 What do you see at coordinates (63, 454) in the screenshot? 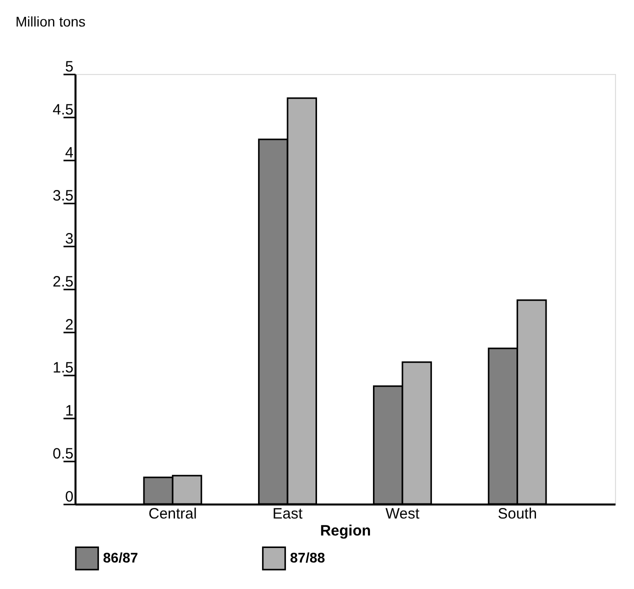
I see `y-tick-label: 0.5` at bounding box center [63, 454].